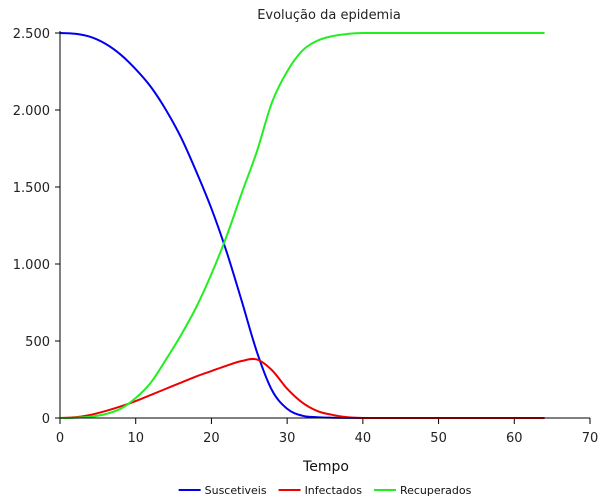  Describe the element at coordinates (37, 342) in the screenshot. I see `y-tick-label: 500` at that location.